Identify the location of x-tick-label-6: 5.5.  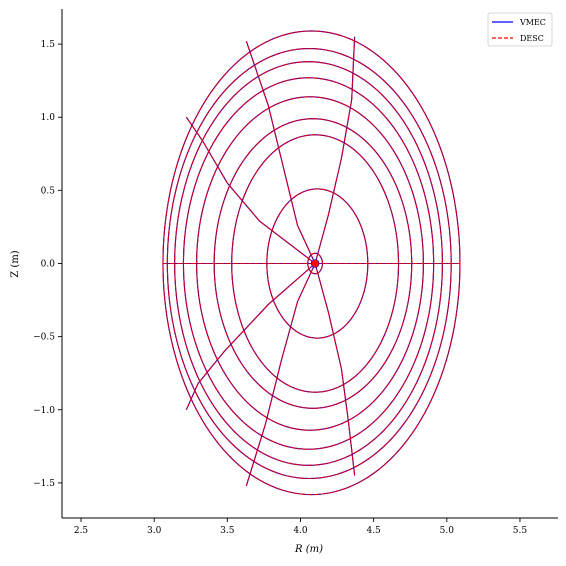
(520, 531).